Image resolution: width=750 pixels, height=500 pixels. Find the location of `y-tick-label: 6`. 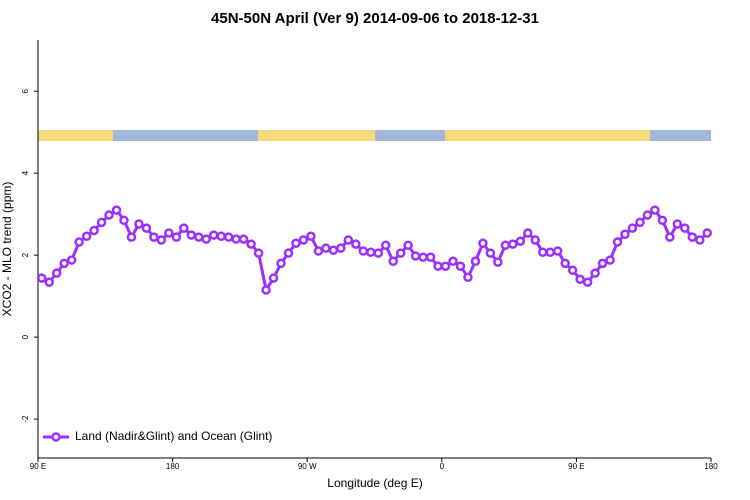

y-tick-label: 6 is located at coordinates (25, 90).